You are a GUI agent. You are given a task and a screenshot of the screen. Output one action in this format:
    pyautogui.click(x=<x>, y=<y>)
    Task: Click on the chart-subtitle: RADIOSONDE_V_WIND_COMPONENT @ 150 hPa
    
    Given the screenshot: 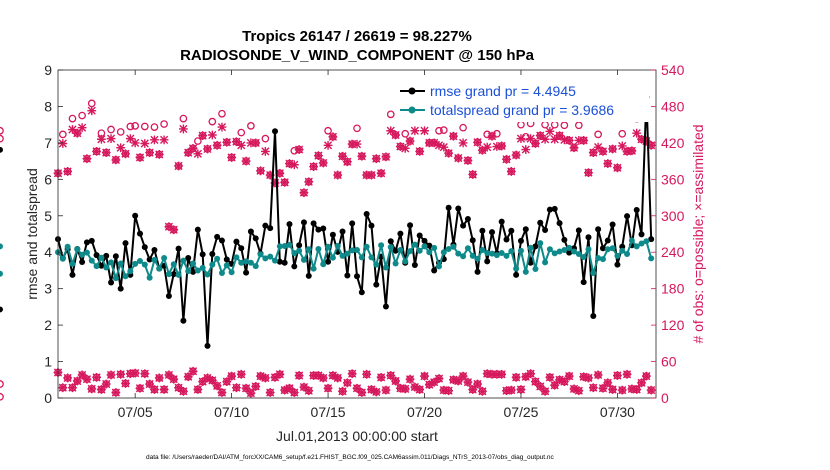 What is the action you would take?
    pyautogui.click(x=357, y=55)
    